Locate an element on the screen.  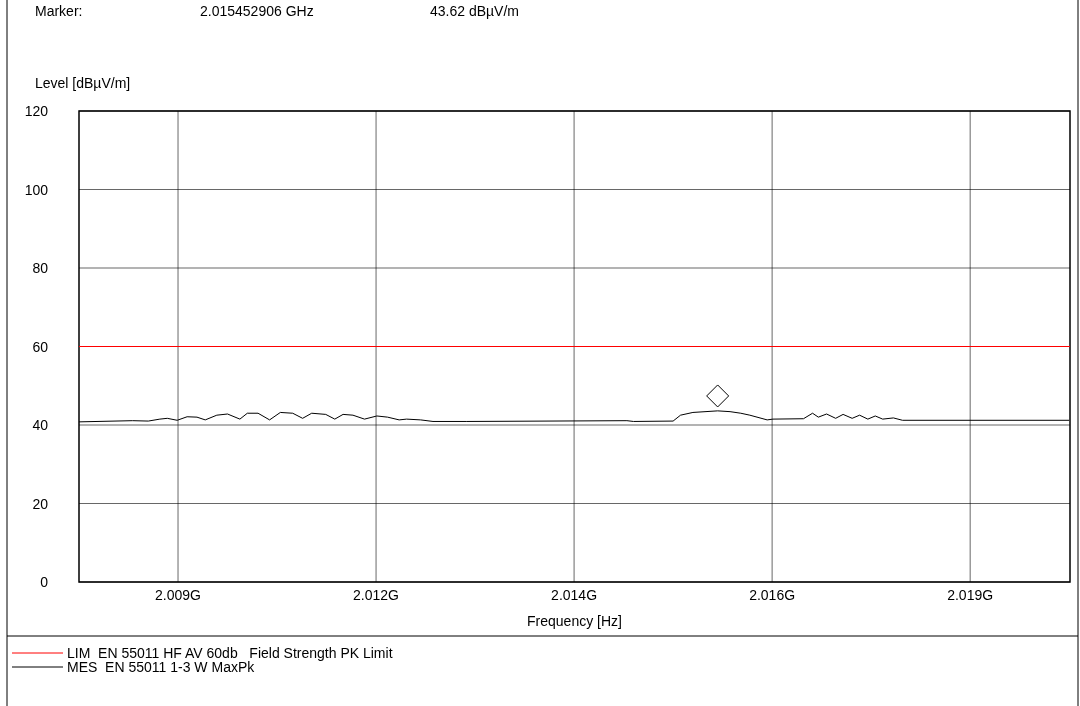
legend-label: MES EN 55011 1-3 W MaxPk is located at coordinates (161, 667).